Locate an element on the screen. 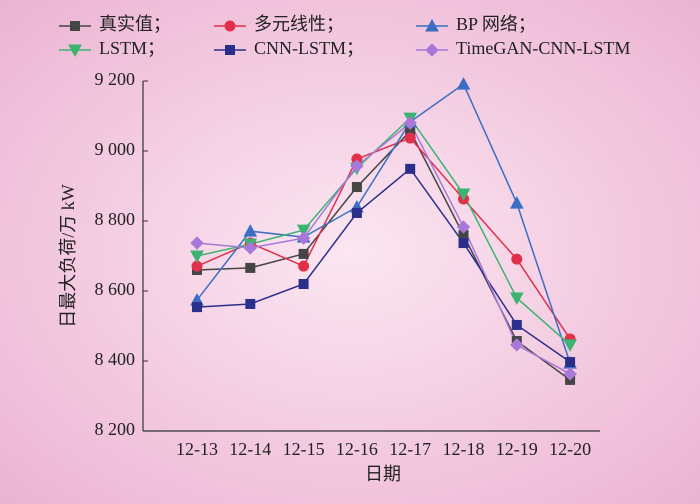 Image resolution: width=700 pixels, height=504 pixels. legend-label: 多元线性； is located at coordinates (299, 24).